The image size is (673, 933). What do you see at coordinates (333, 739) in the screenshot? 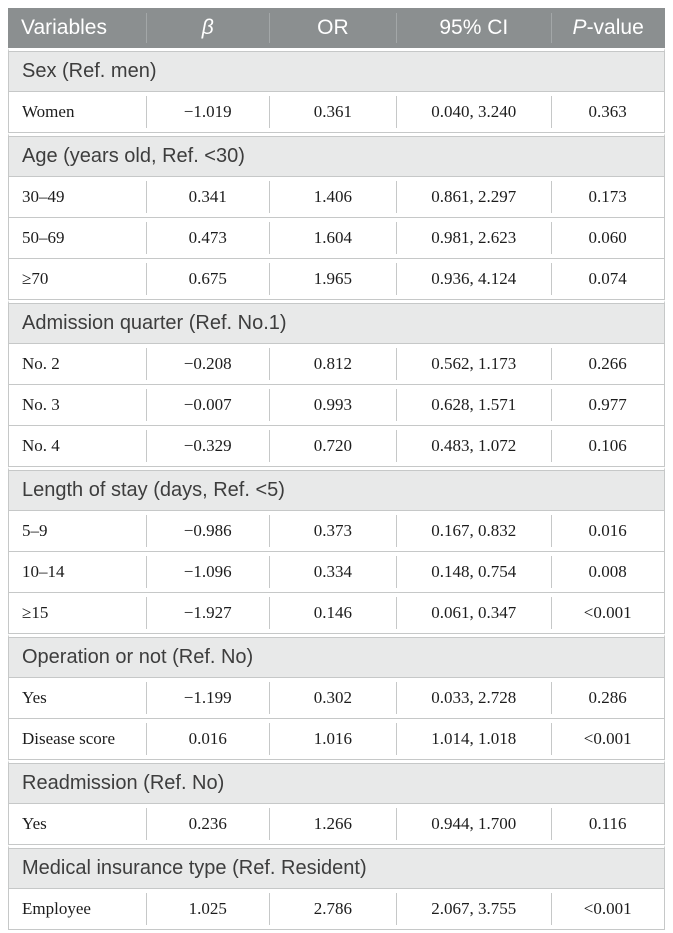
I see `table-cell: 1.016` at bounding box center [333, 739].